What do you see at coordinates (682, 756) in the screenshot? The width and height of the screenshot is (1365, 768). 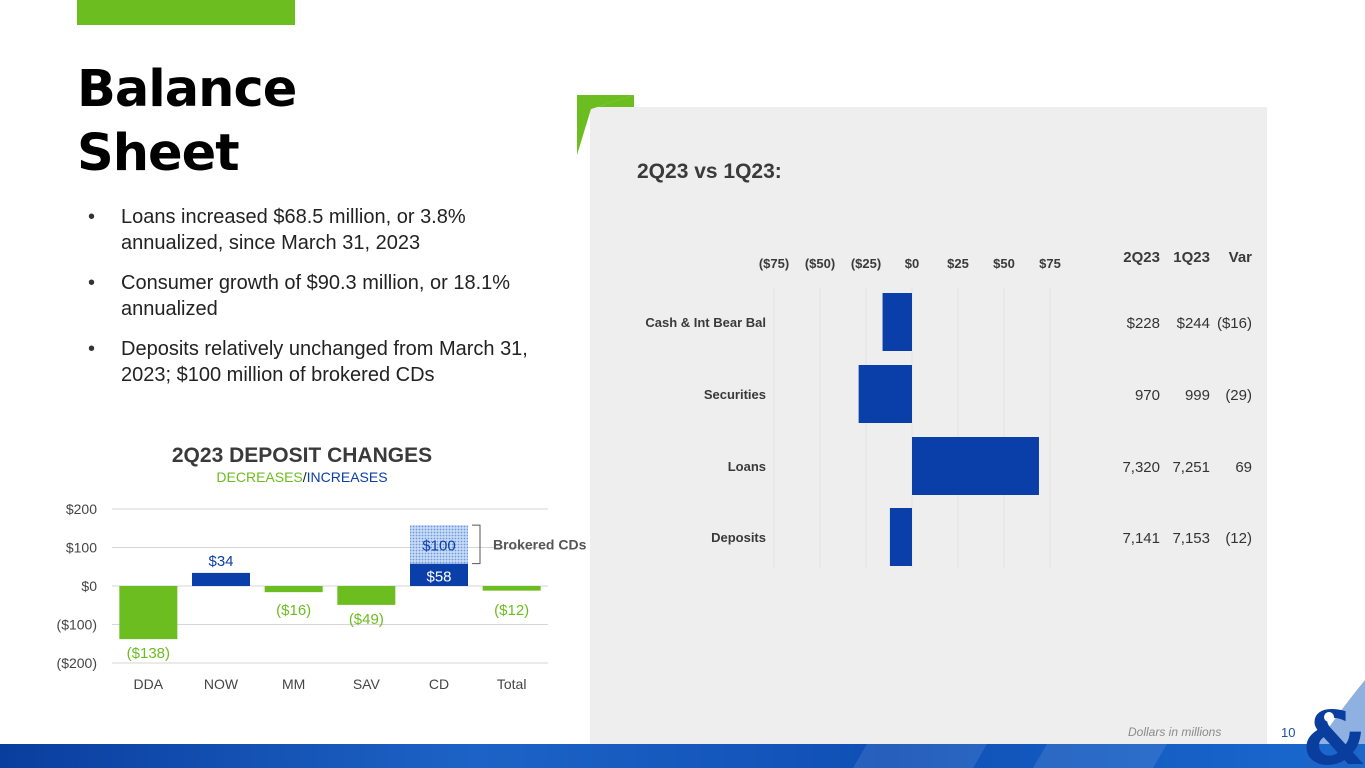 I see `bottom-band` at bounding box center [682, 756].